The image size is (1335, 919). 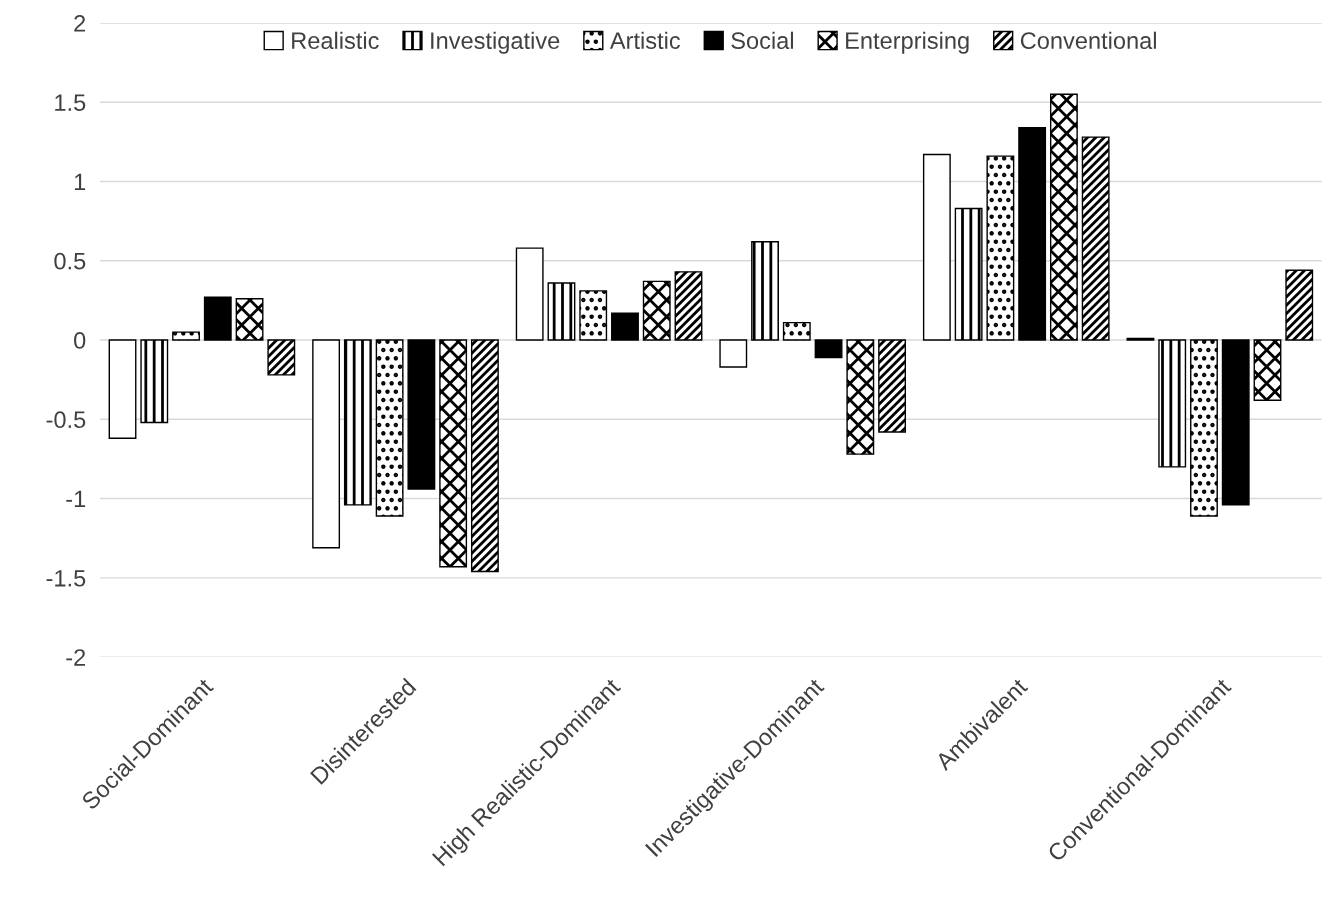 I want to click on y-tick-label: 1, so click(x=80, y=182).